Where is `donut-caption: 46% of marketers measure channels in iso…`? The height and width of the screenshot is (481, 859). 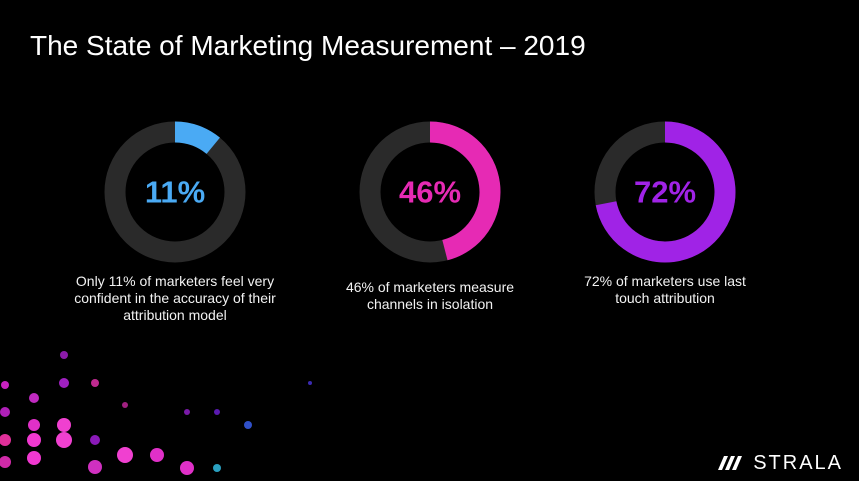
donut-caption: 46% of marketers measure channels in iso… is located at coordinates (430, 295).